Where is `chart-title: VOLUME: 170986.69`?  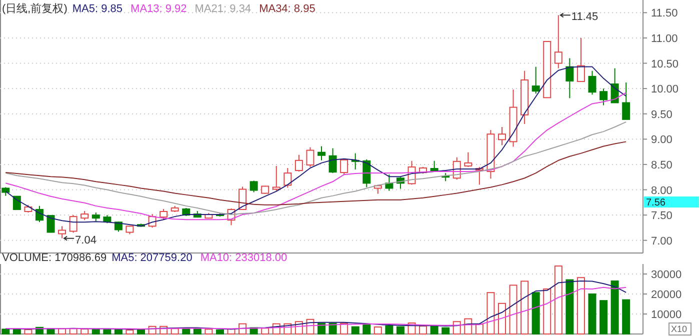 chart-title: VOLUME: 170986.69 is located at coordinates (54, 258).